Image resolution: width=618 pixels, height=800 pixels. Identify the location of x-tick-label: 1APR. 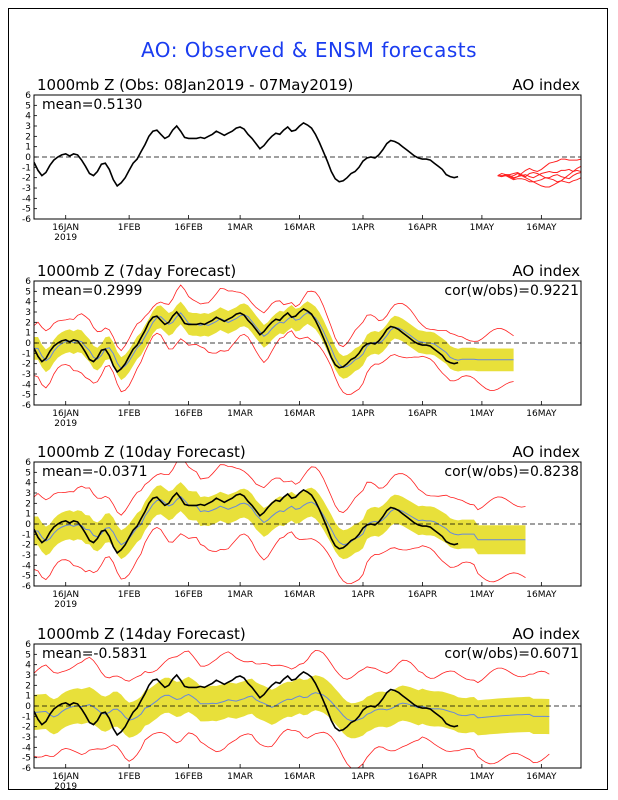
(363, 228).